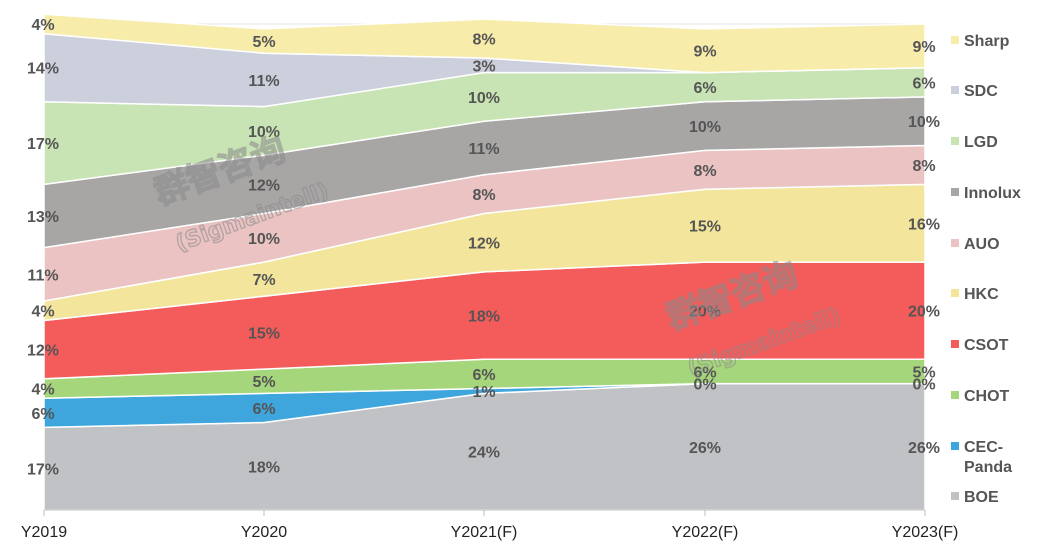  I want to click on data-label-sdc: 3%, so click(483, 66).